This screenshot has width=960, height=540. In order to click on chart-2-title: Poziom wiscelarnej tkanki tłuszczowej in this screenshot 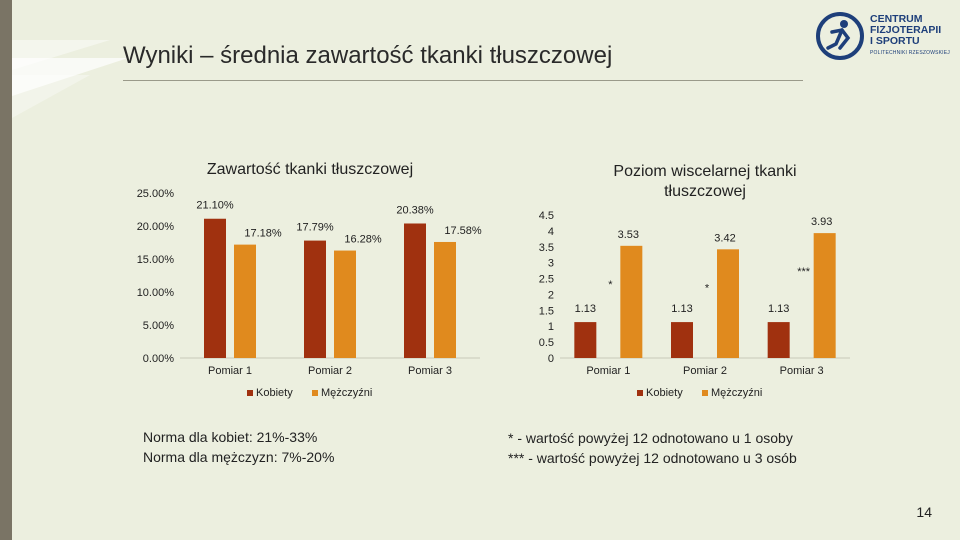, I will do `click(705, 181)`.